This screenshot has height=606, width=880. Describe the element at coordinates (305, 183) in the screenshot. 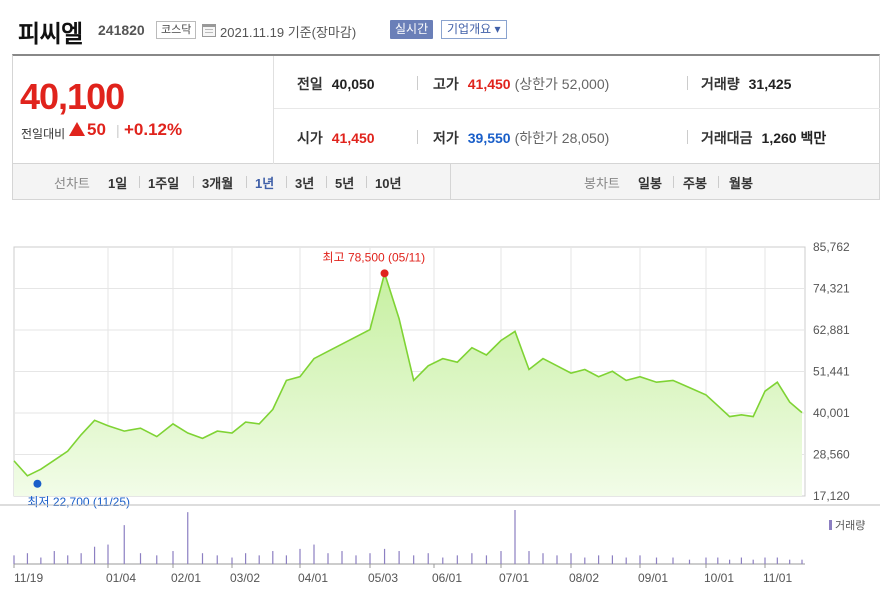

I see `period-3y: 3년` at that location.